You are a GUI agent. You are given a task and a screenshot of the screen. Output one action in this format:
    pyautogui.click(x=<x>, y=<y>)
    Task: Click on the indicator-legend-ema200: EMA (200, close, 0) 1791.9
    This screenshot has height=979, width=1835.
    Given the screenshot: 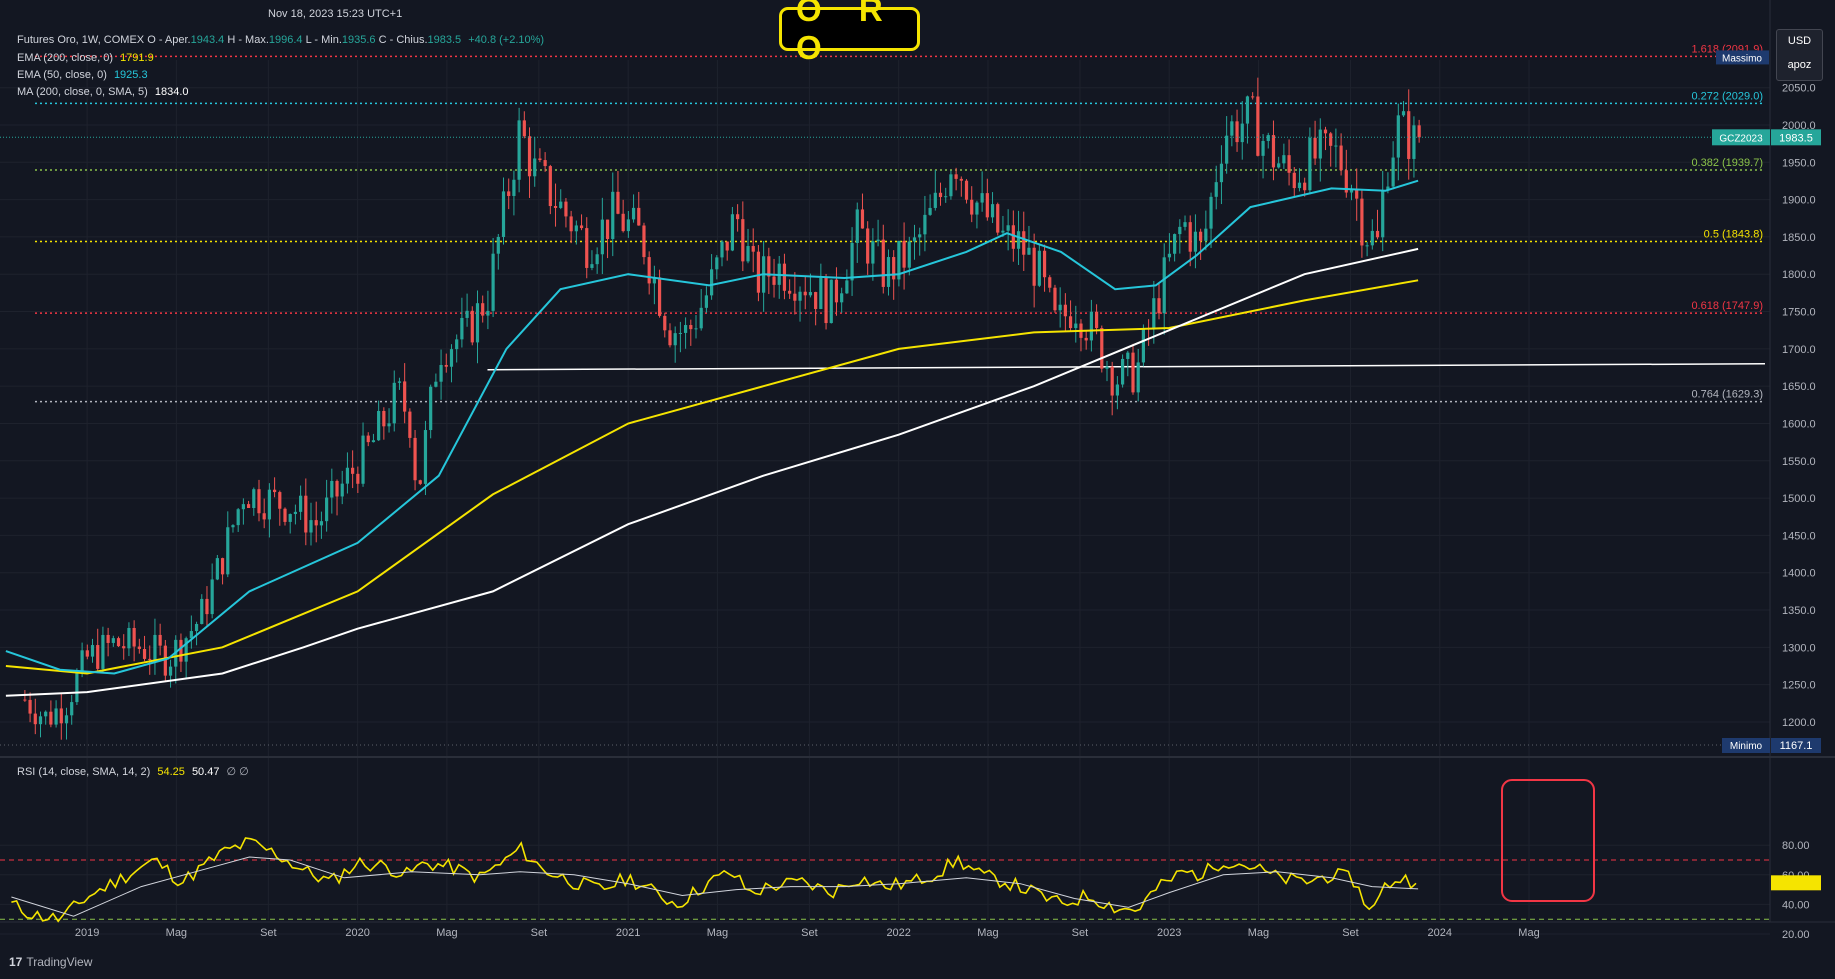 What is the action you would take?
    pyautogui.click(x=85, y=58)
    